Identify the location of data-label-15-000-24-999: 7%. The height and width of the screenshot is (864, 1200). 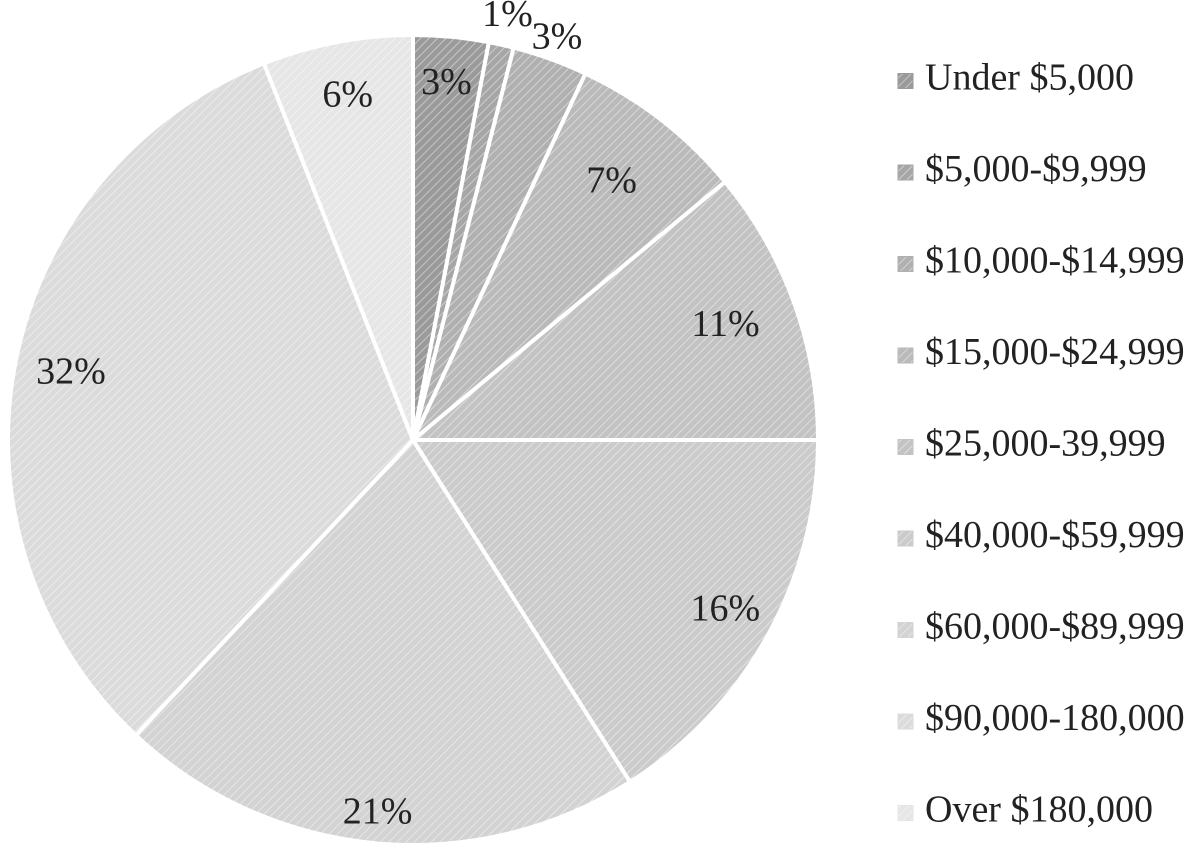
(611, 181).